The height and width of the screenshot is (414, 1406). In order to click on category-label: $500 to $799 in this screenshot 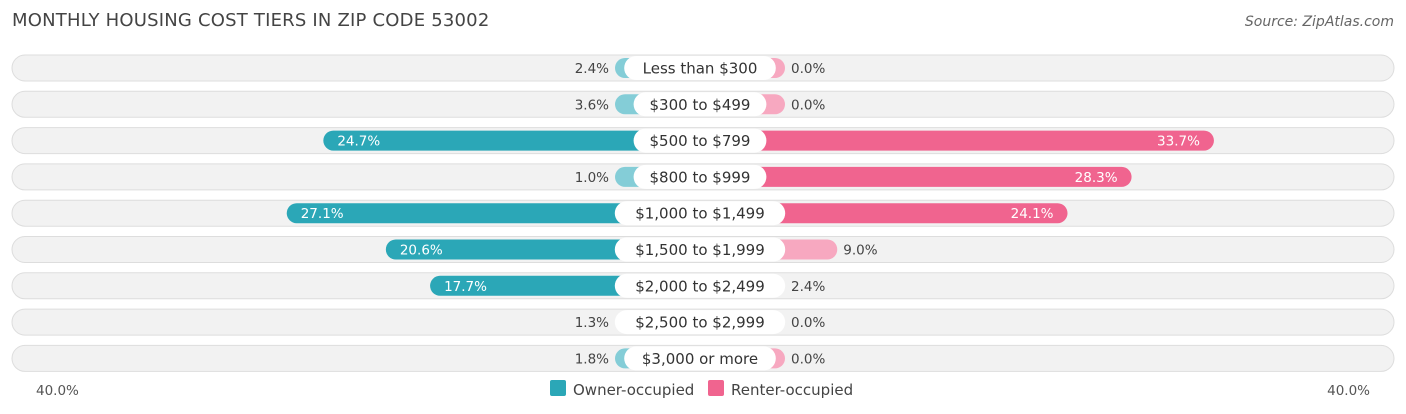, I will do `click(700, 141)`.